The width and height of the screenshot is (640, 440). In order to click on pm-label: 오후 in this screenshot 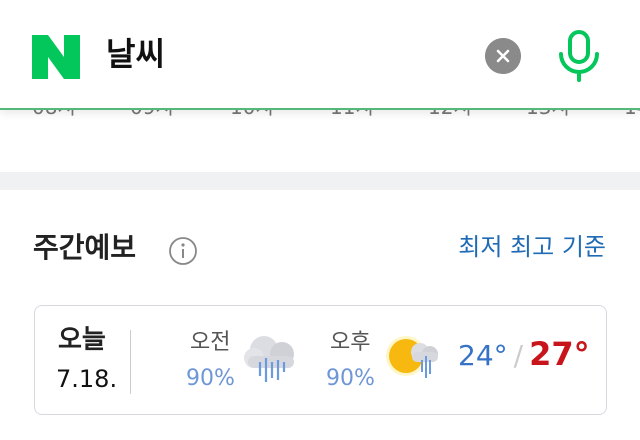, I will do `click(350, 342)`.